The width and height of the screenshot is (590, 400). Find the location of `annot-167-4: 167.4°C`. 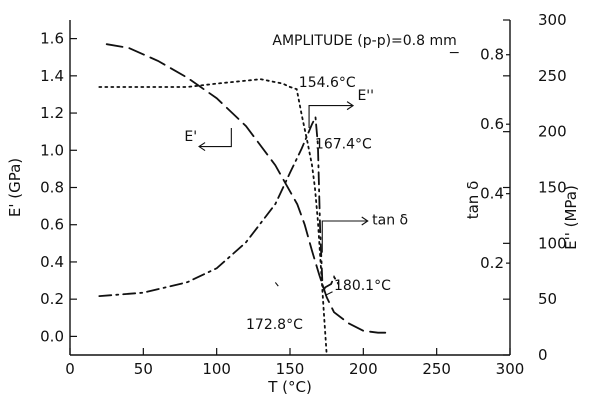

annot-167-4: 167.4°C is located at coordinates (343, 144).